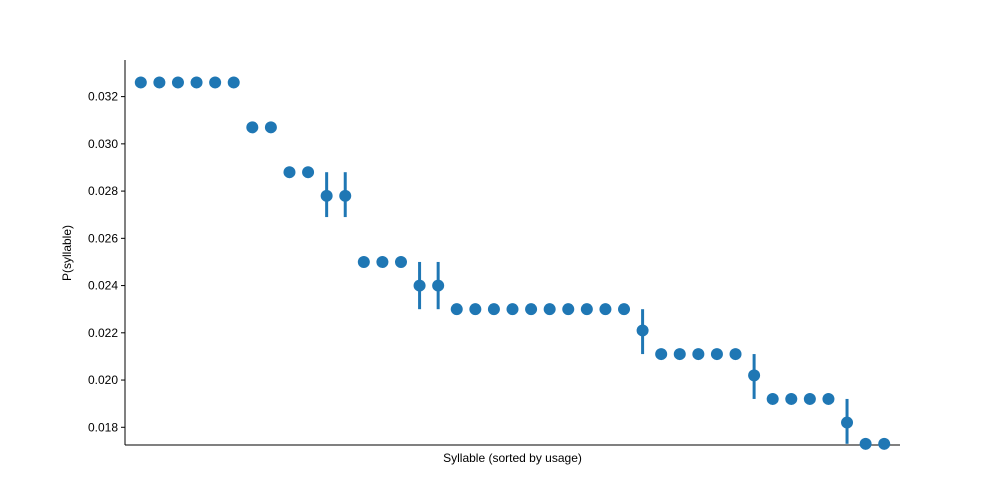 This screenshot has height=500, width=1000. What do you see at coordinates (103, 427) in the screenshot?
I see `y-tick-label: 0.018` at bounding box center [103, 427].